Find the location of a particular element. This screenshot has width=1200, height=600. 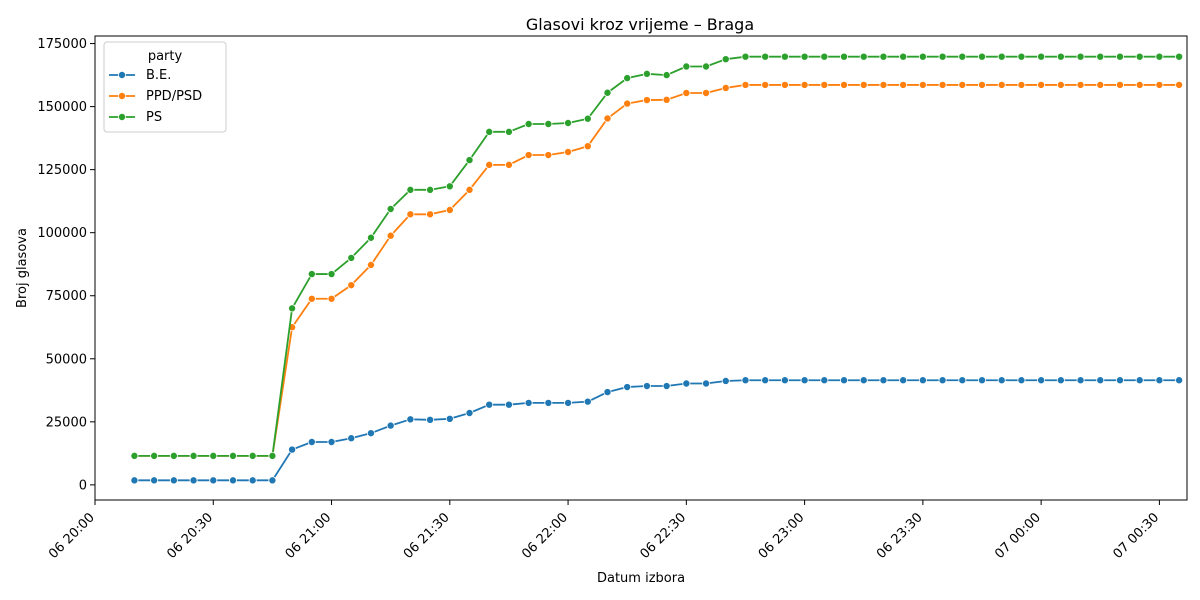

x-tick-label: 06 23:00 is located at coordinates (782, 536).